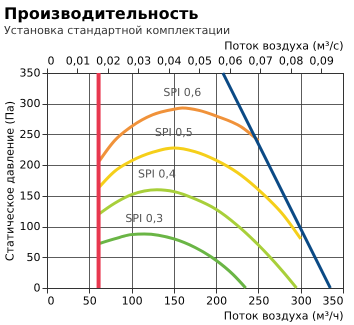 Image resolution: width=354 pixels, height=325 pixels. Describe the element at coordinates (321, 61) in the screenshot. I see `x2-tick-label: 0,09` at that location.